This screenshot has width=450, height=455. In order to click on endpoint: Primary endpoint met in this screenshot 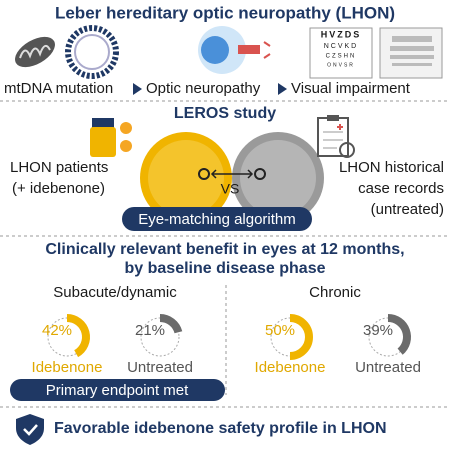, I will do `click(117, 390)`.